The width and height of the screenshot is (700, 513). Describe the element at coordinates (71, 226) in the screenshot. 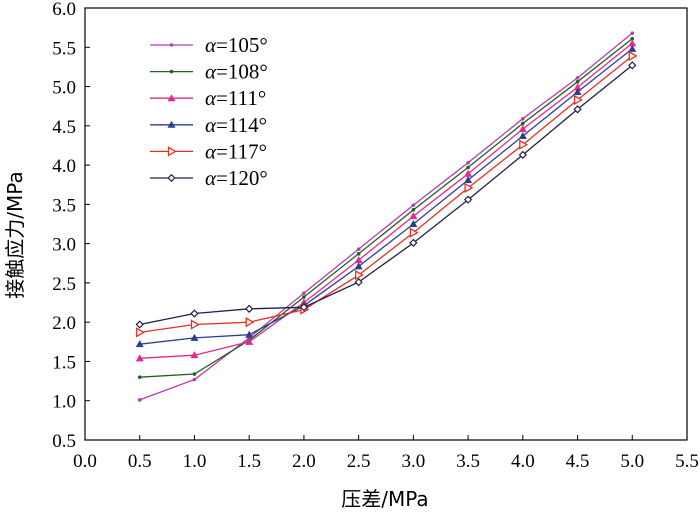

I see `y-axis: 0.5 1.0 1.5 2.0 2.5 3.0 3.5 4.0 4.5 5.0 5.5 6.0` at that location.